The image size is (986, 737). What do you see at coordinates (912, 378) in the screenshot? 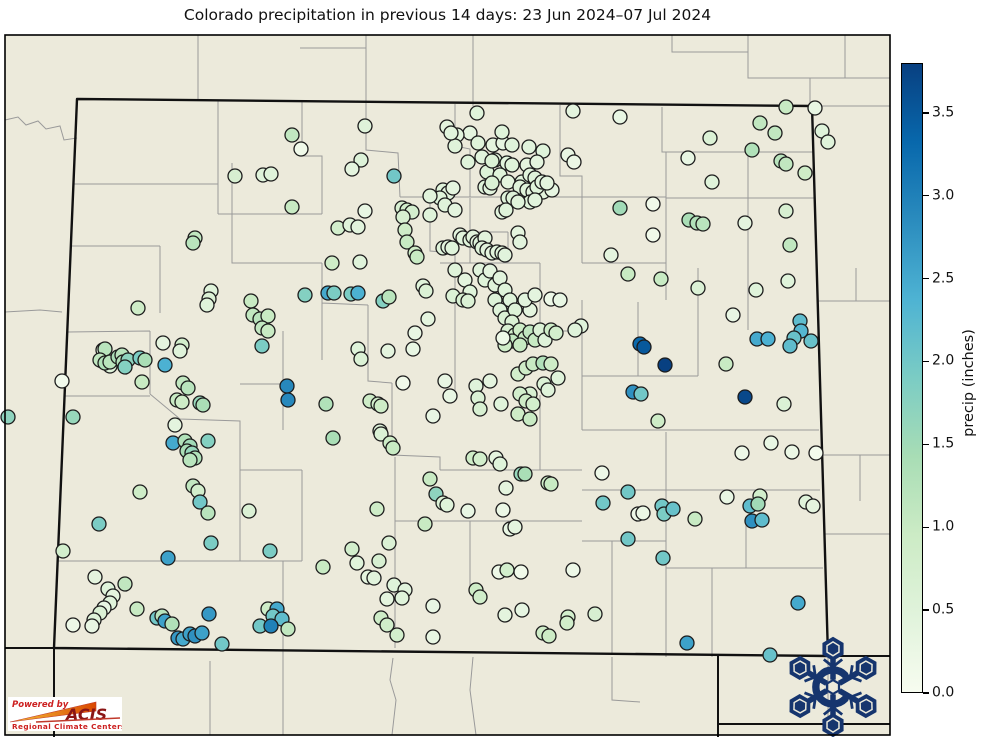
I see `colorbar-gradient` at bounding box center [912, 378].